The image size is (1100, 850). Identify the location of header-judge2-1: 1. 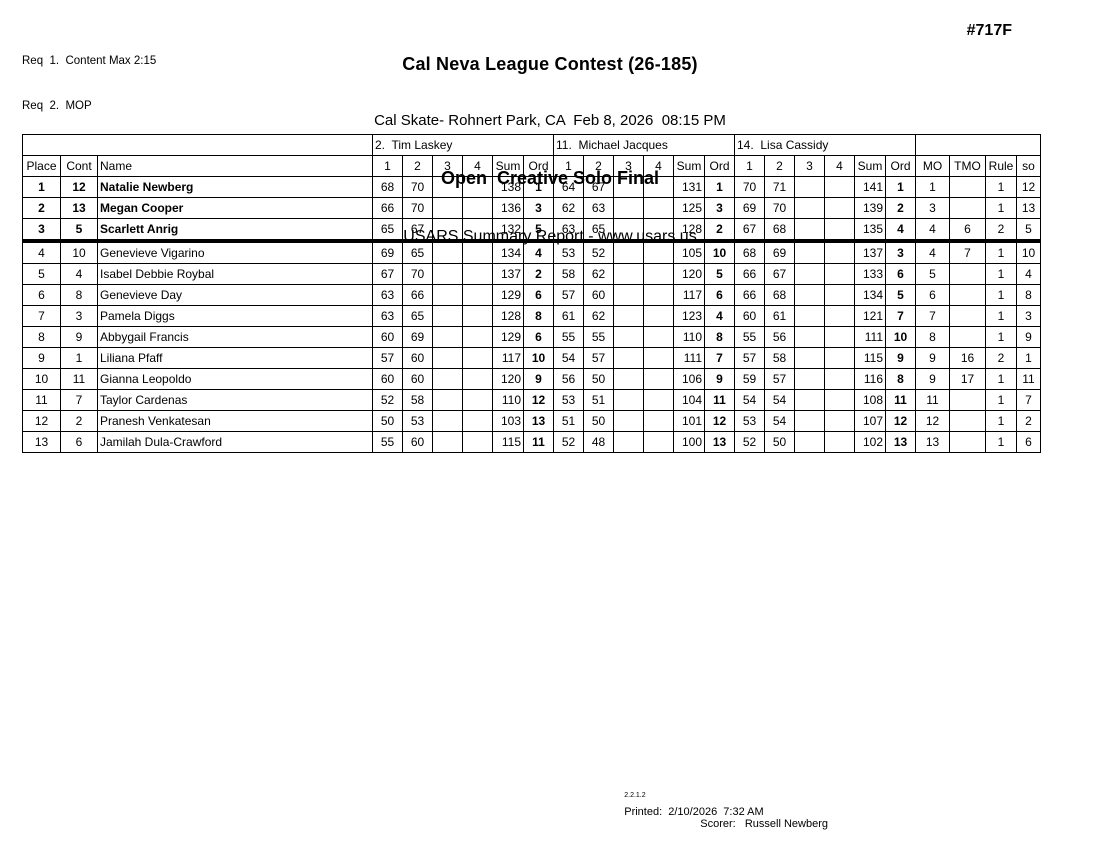
(568, 166).